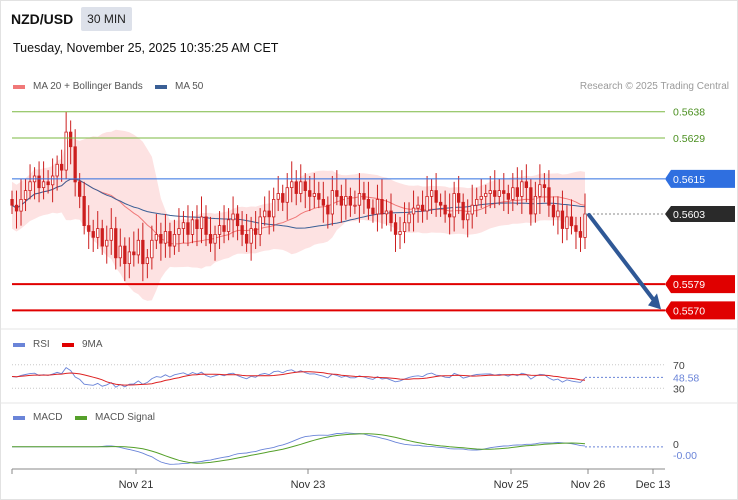  Describe the element at coordinates (689, 180) in the screenshot. I see `level-label-pivot: 0.5615` at that location.